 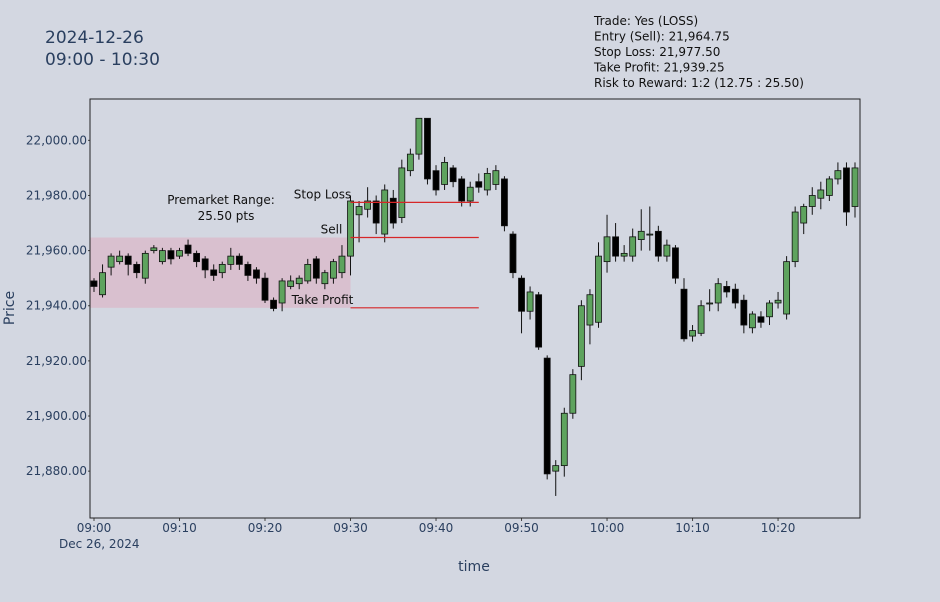 I want to click on trade-info: Risk to Reward: 1:2 (12.75 : 25.50), so click(x=699, y=83).